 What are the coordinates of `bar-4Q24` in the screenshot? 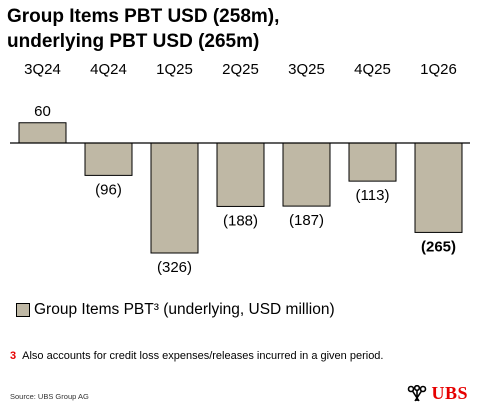 It's located at (108, 159).